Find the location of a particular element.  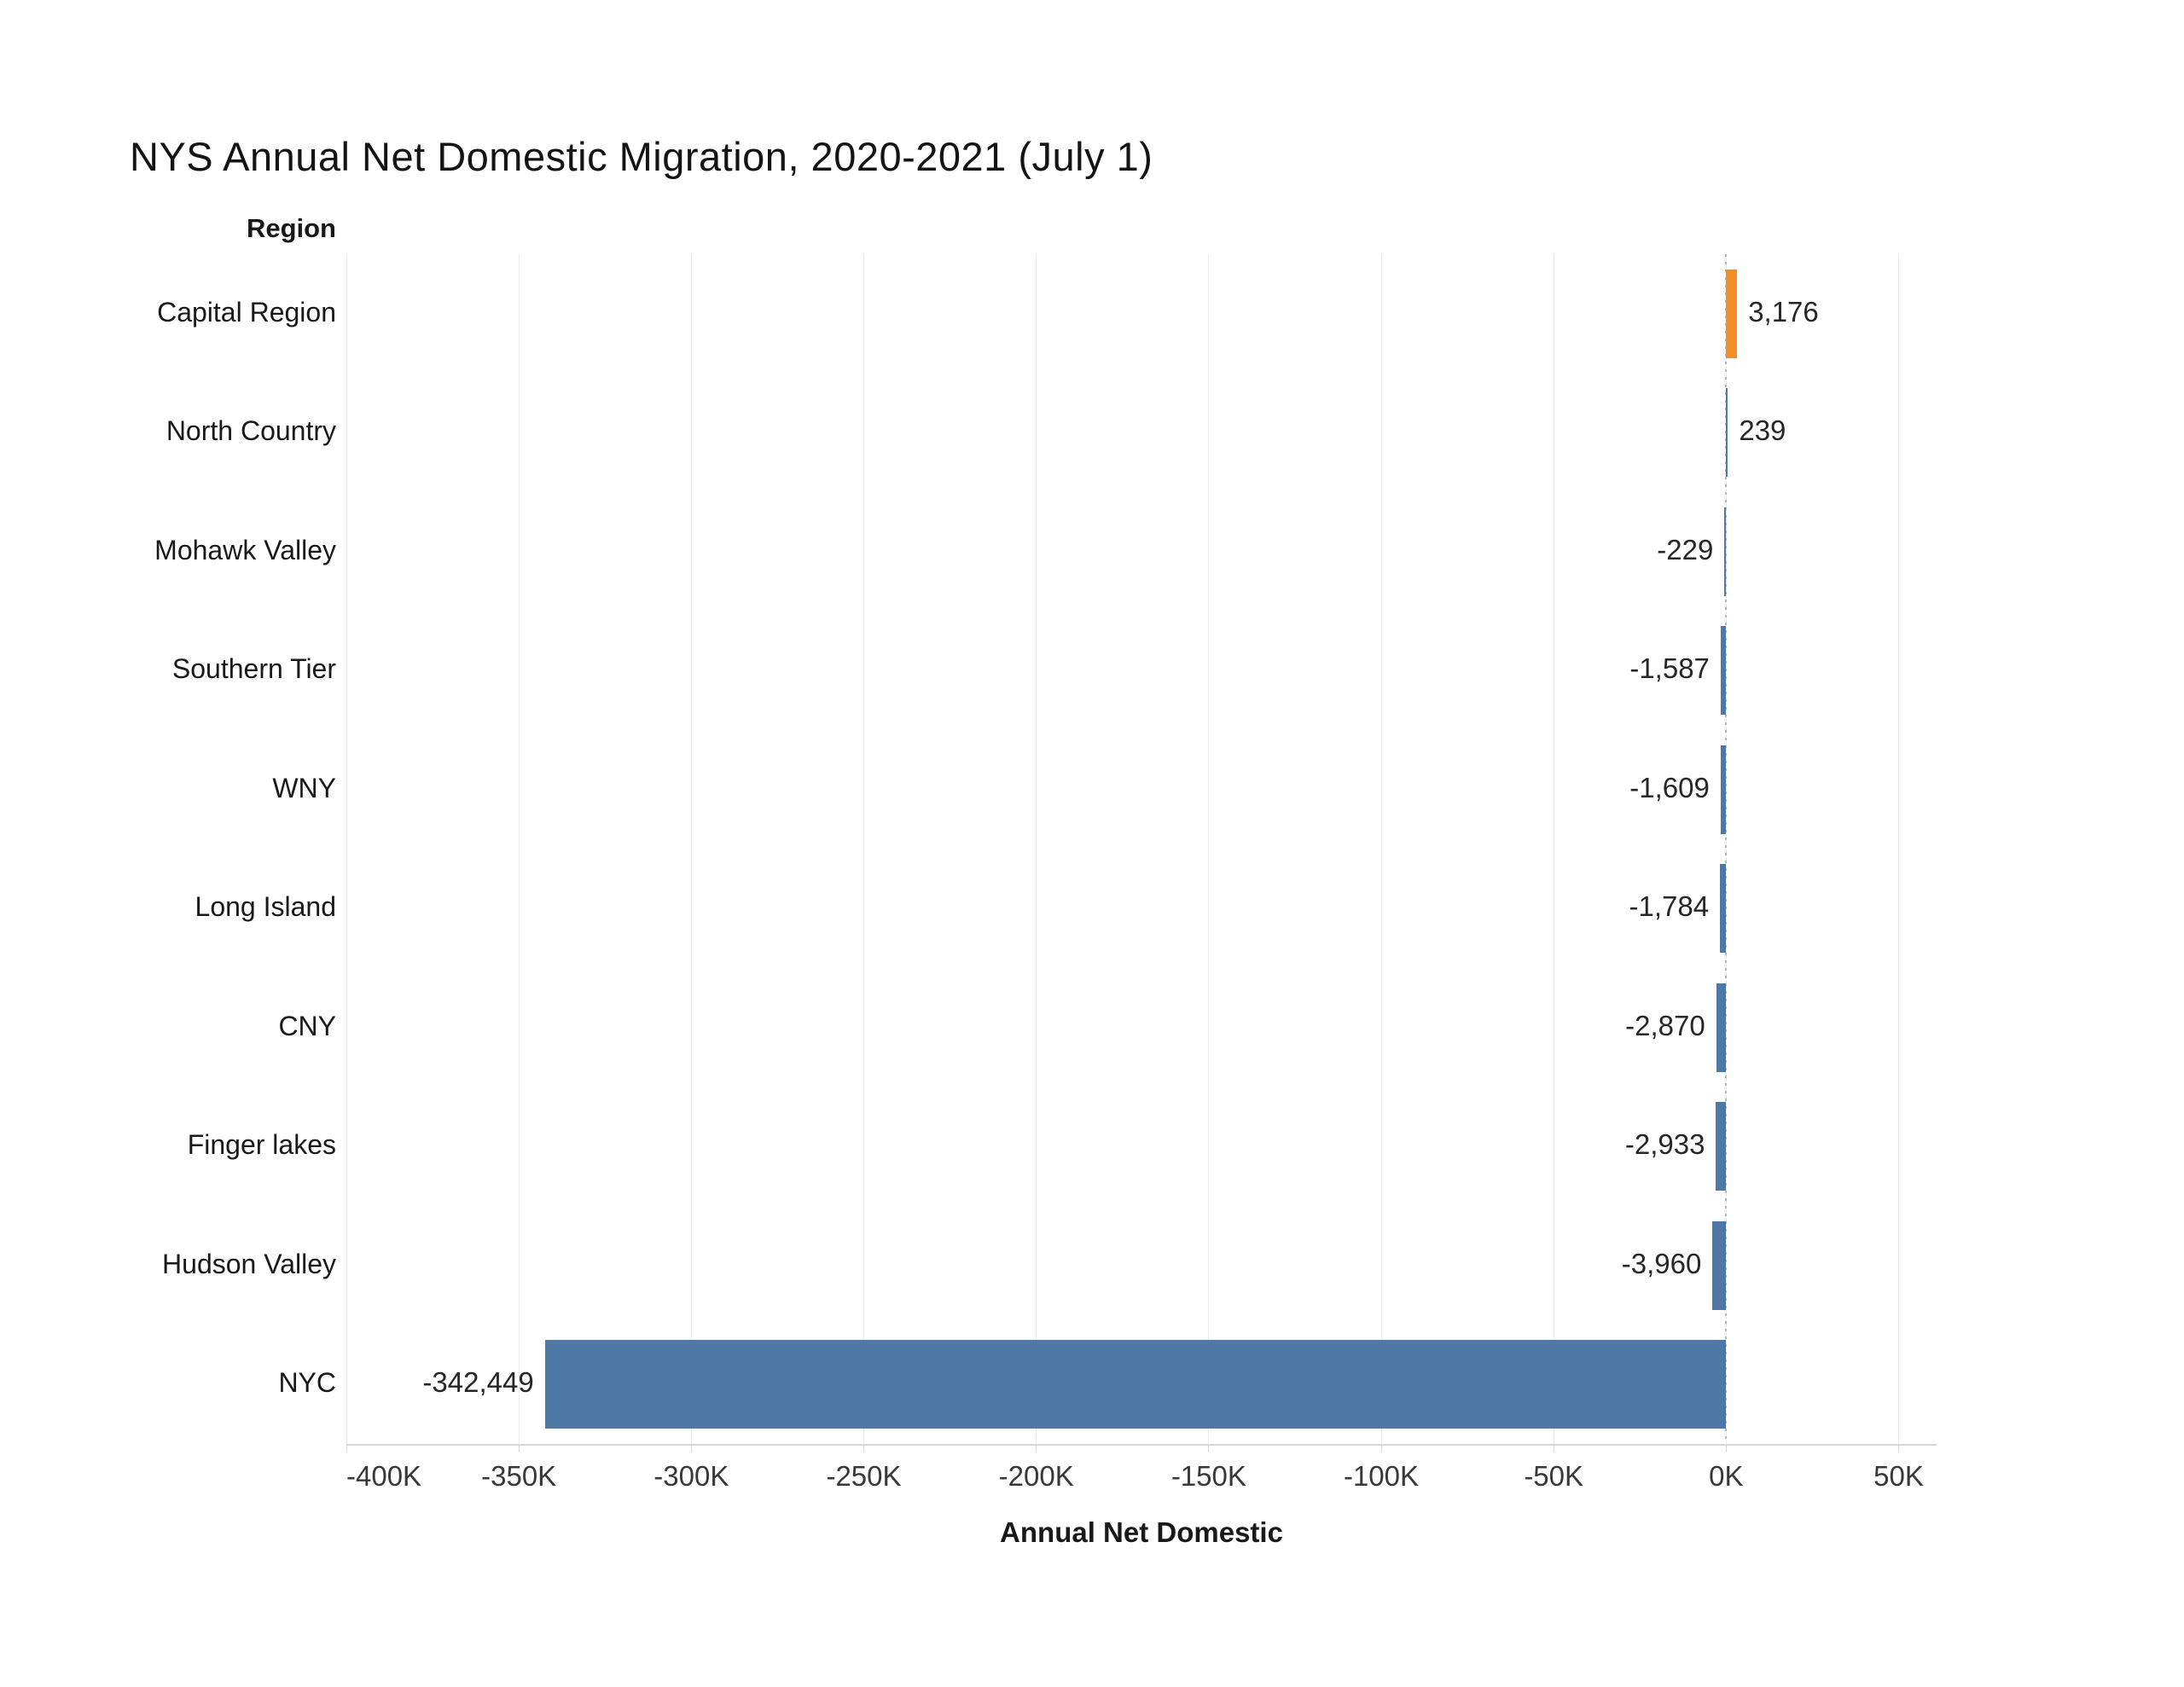

region-label: NYC is located at coordinates (307, 1383).